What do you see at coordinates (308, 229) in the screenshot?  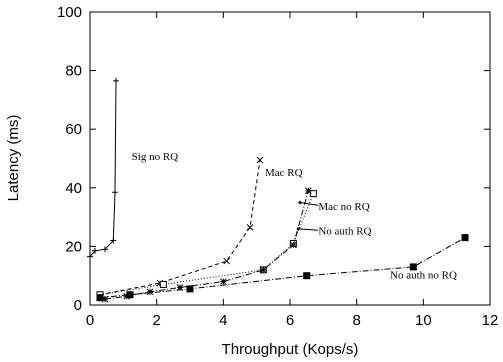 I see `pointer-no-auth-rq` at bounding box center [308, 229].